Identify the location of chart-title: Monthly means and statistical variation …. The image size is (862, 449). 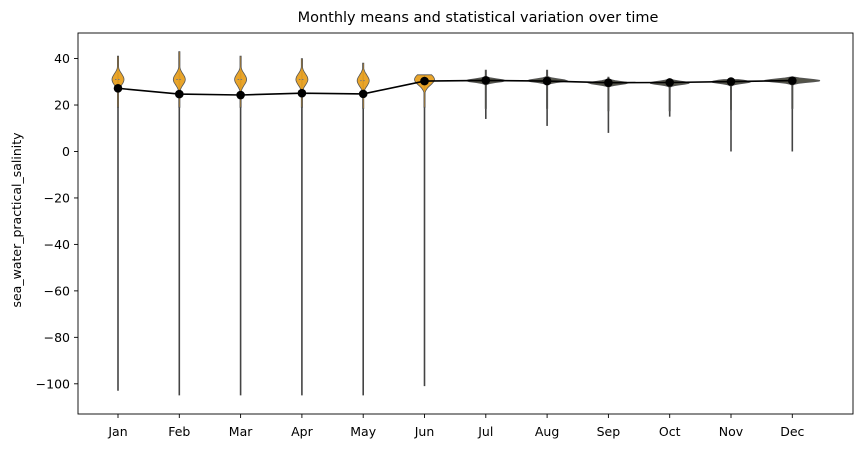
(478, 18).